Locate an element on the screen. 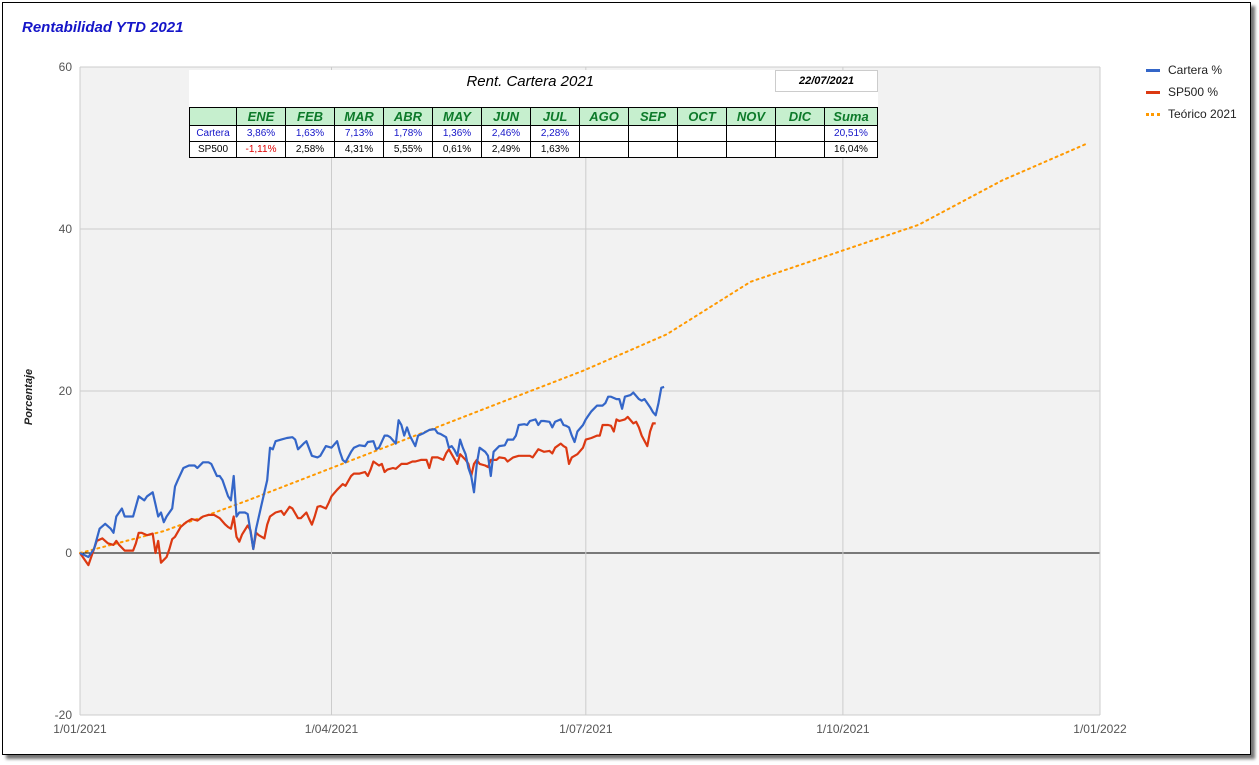  table-cell-cartera-dic is located at coordinates (800, 133).